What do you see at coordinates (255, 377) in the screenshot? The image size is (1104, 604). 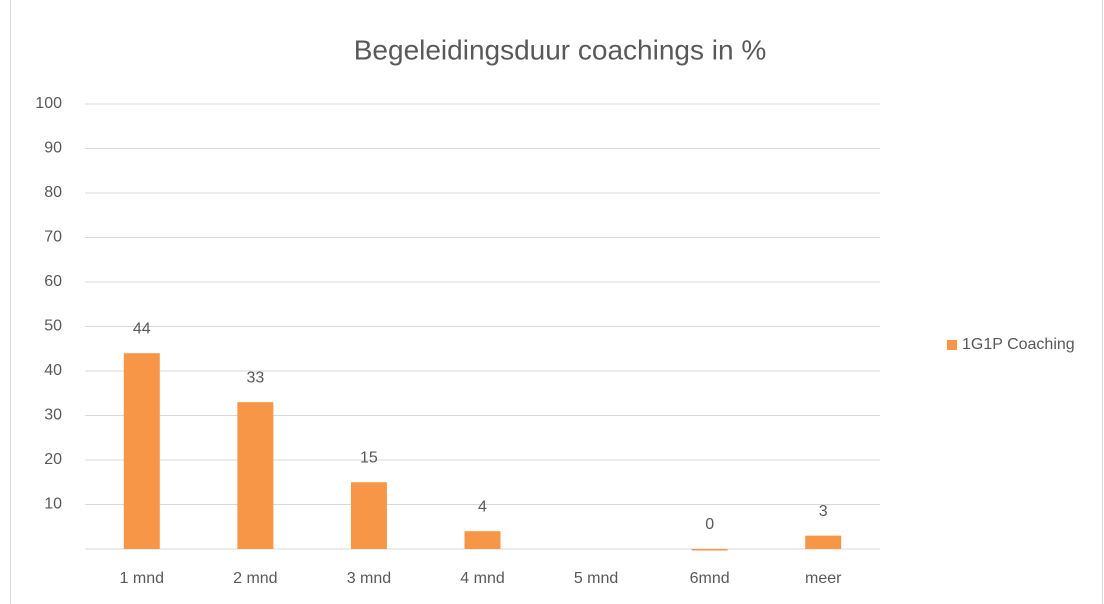 I see `data-label: 33` at bounding box center [255, 377].